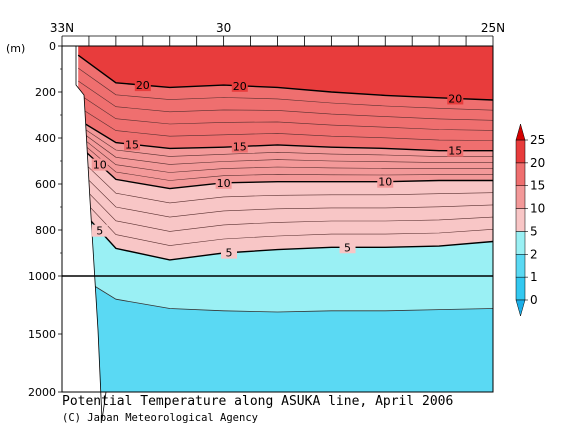  What do you see at coordinates (15, 48) in the screenshot?
I see `y-unit-label: (m)` at bounding box center [15, 48].